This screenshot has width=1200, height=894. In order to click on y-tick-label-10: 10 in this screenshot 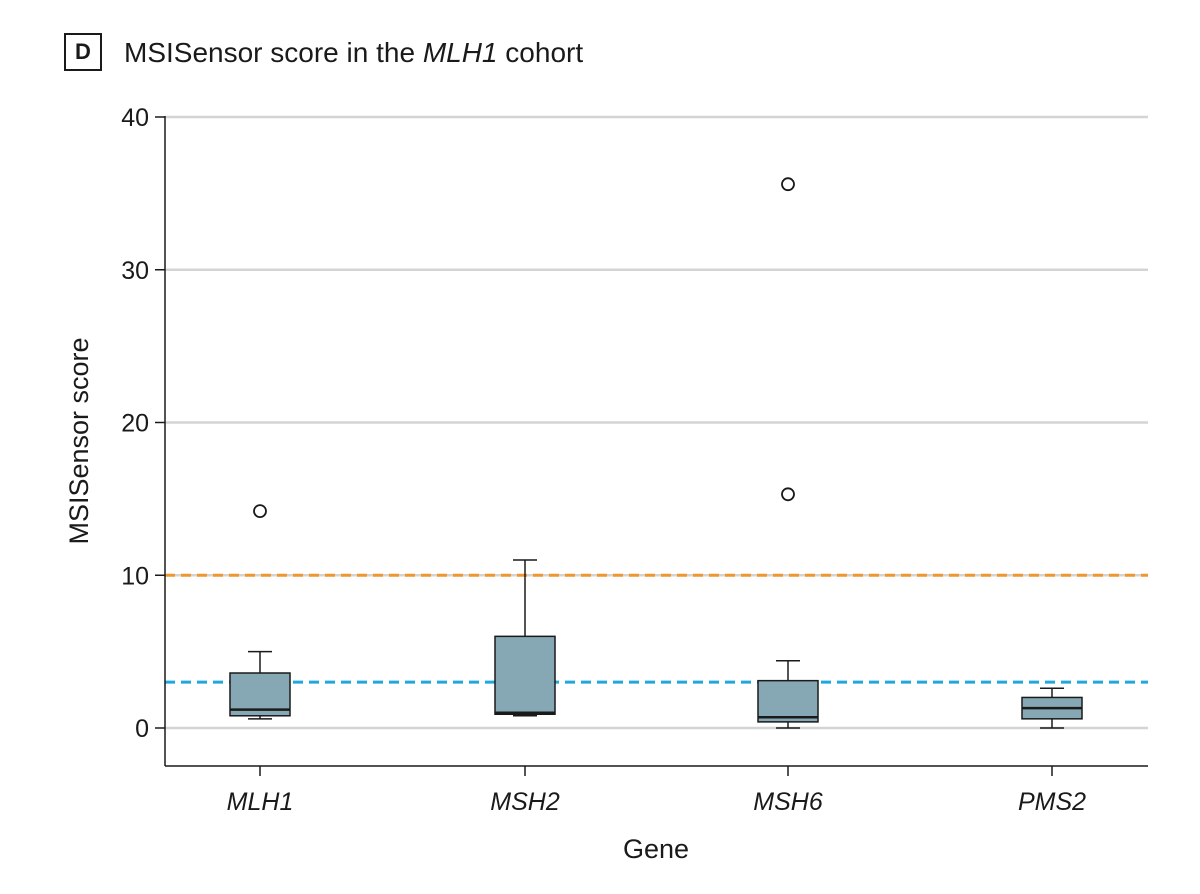, I will do `click(135, 576)`.